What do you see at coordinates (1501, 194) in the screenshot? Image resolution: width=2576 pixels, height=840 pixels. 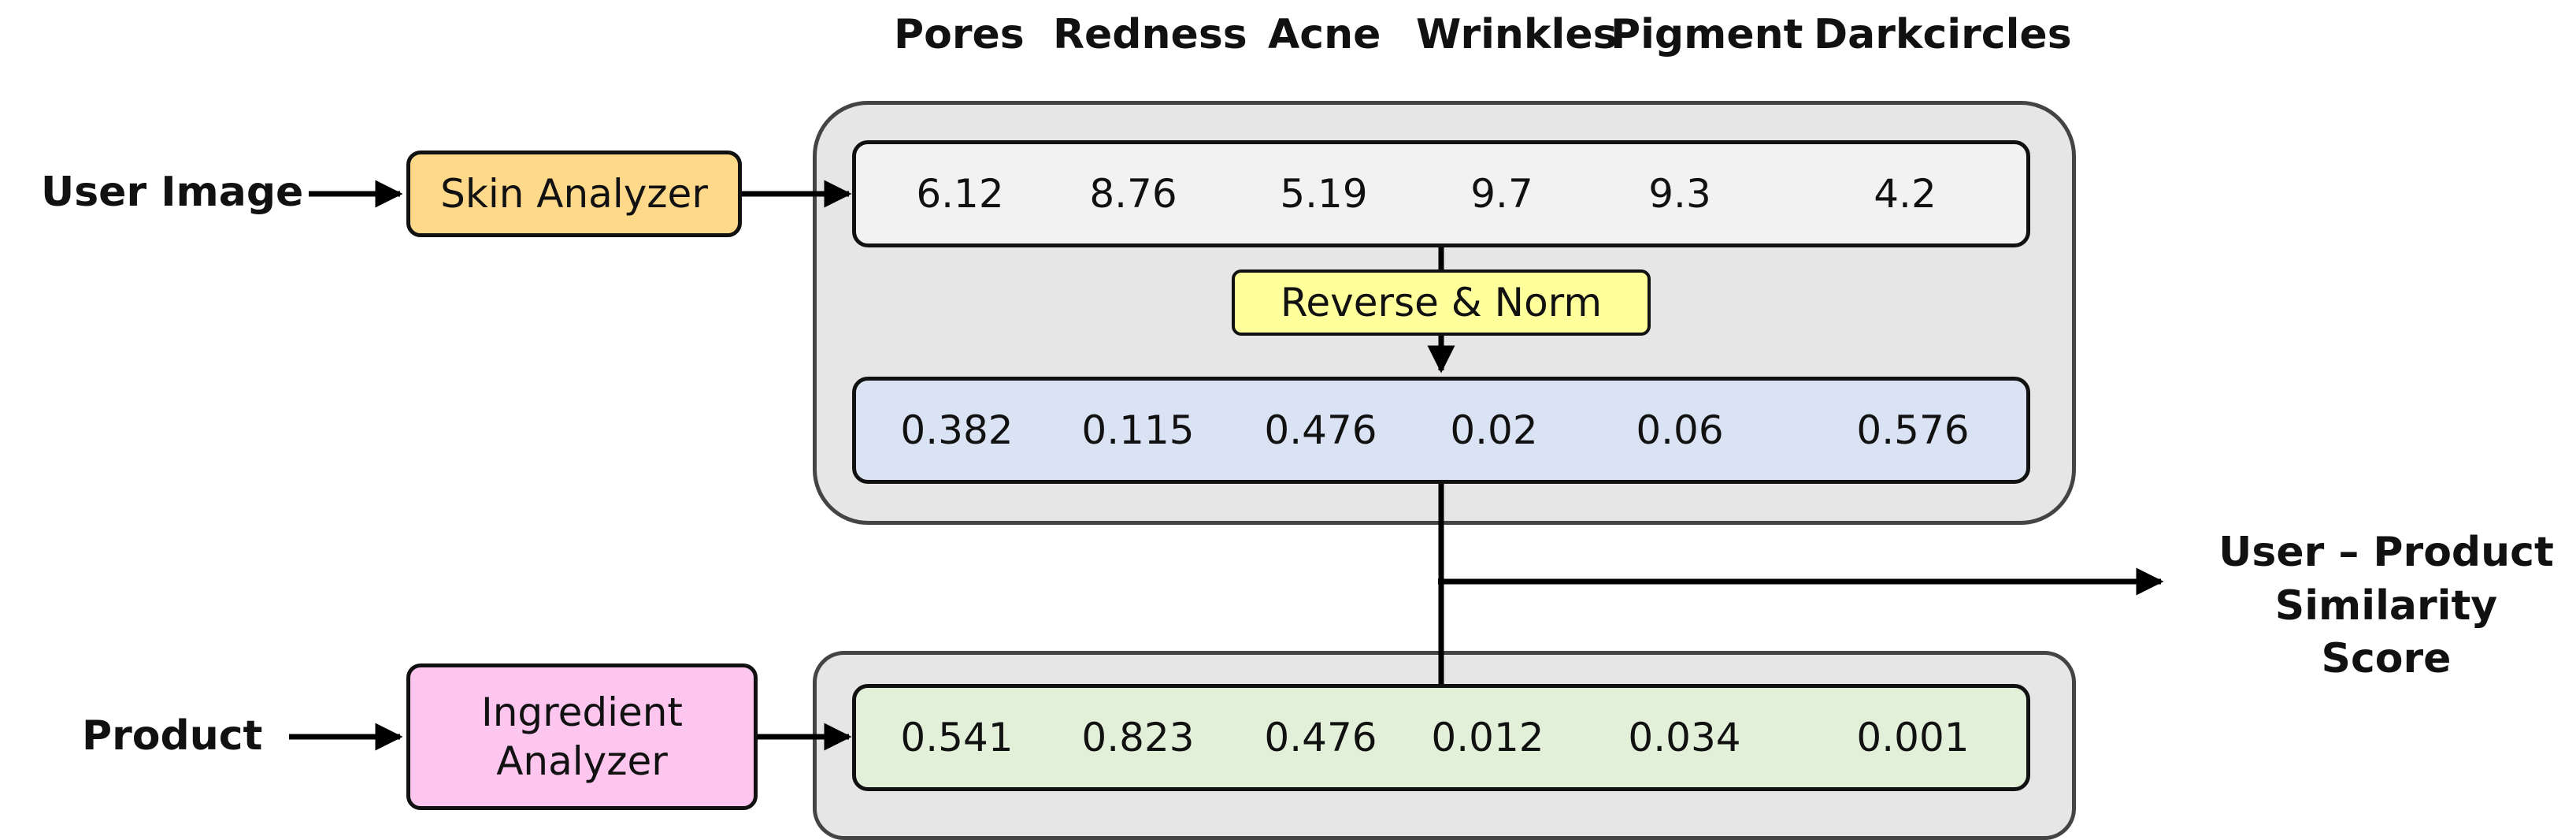 I see `raw-wrinkles: 9.7` at bounding box center [1501, 194].